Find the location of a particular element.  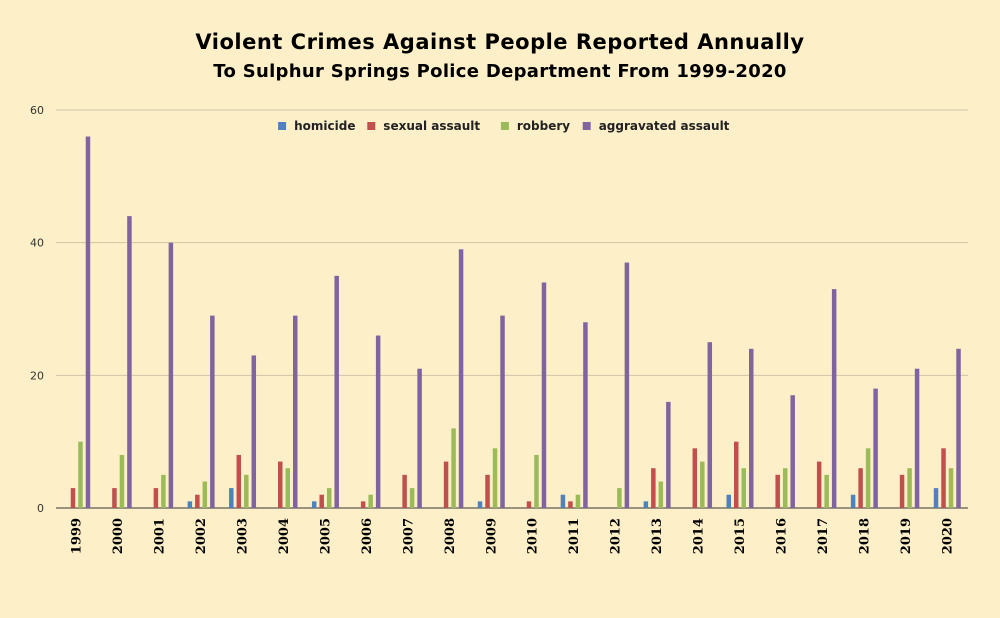

x-tick-label: 2016 is located at coordinates (781, 536).